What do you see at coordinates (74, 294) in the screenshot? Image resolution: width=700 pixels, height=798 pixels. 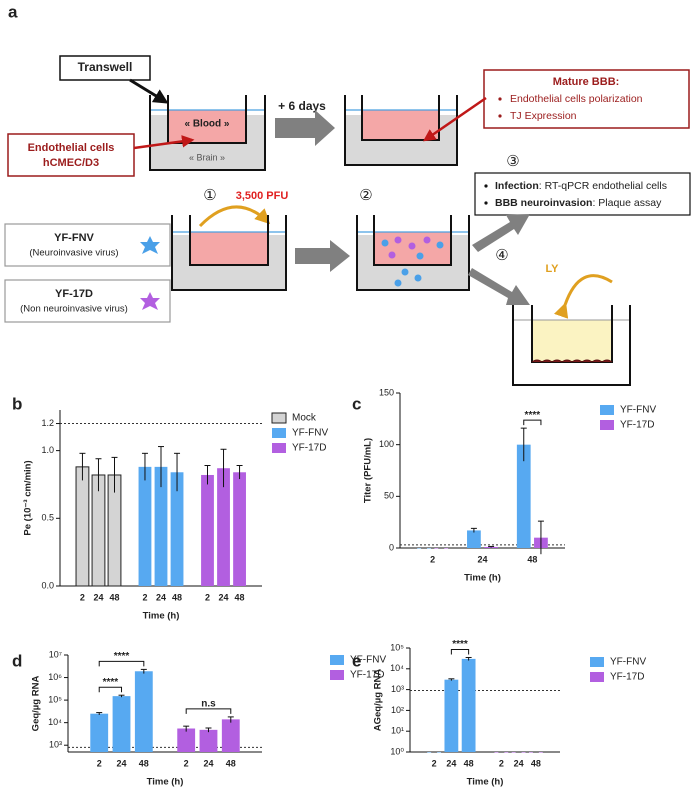 I see `virus-label: YF-17D` at bounding box center [74, 294].